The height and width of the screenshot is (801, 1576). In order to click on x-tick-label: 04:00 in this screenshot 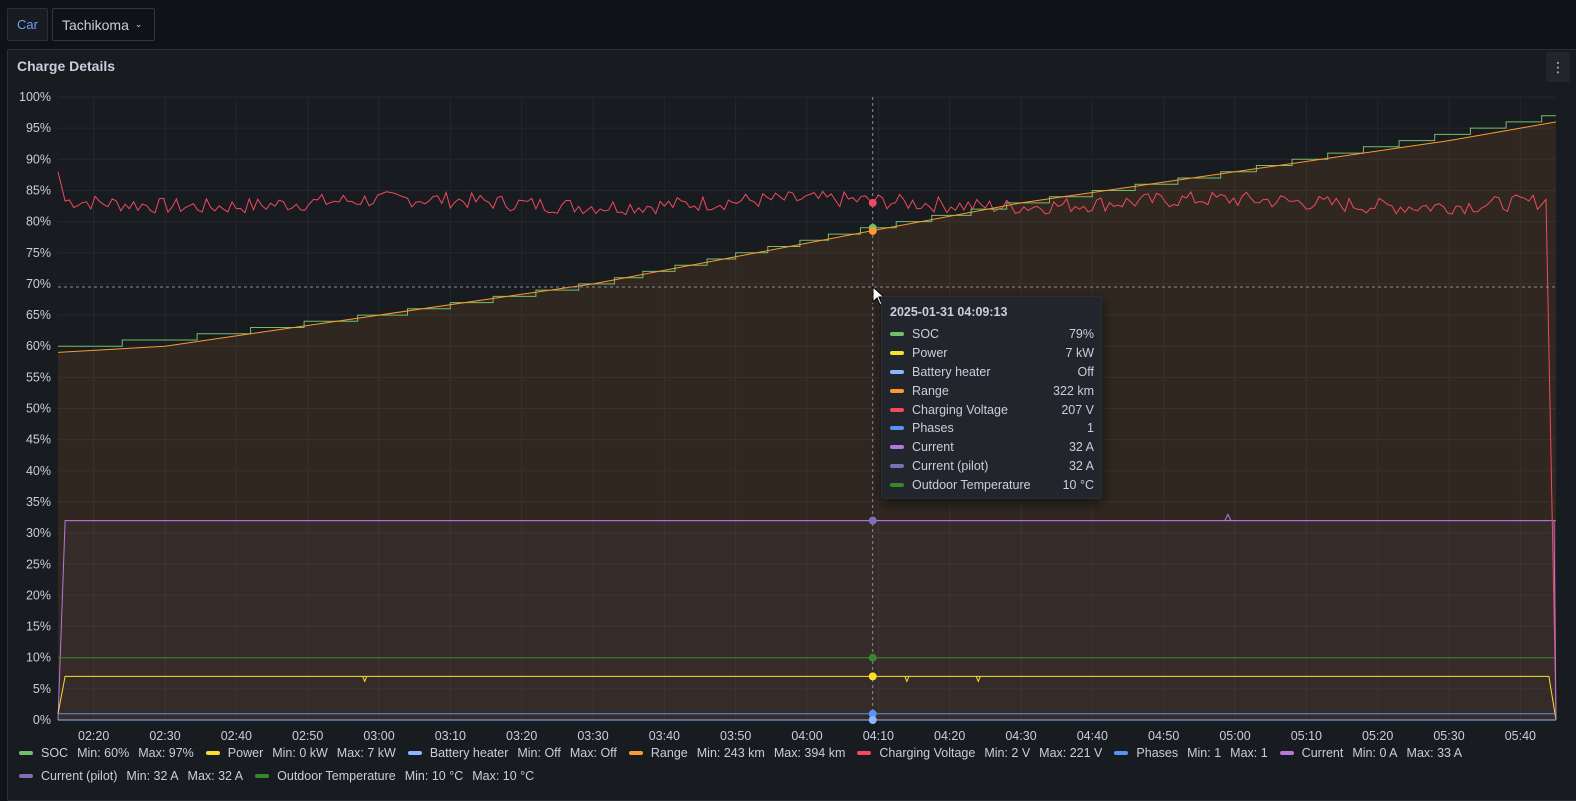, I will do `click(806, 736)`.